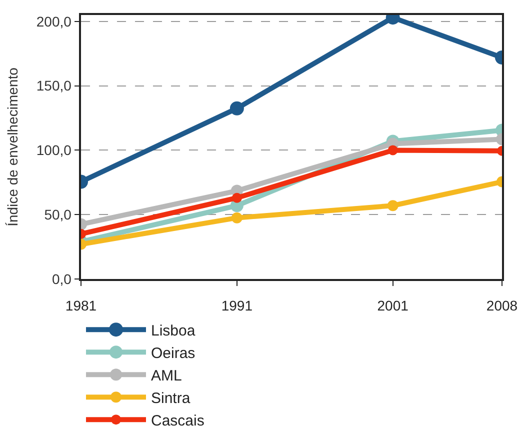  Describe the element at coordinates (54, 86) in the screenshot. I see `y-tick-label: 150,0` at that location.